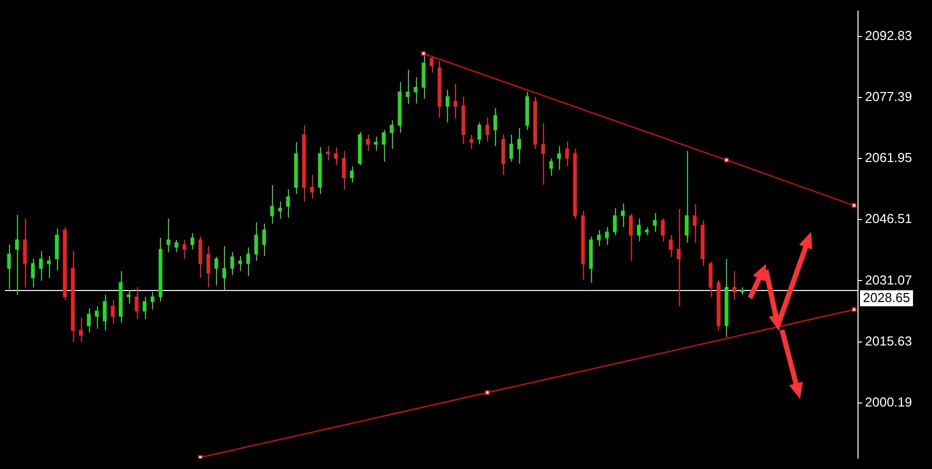  I want to click on y-tick-label: 2031.07, so click(888, 280).